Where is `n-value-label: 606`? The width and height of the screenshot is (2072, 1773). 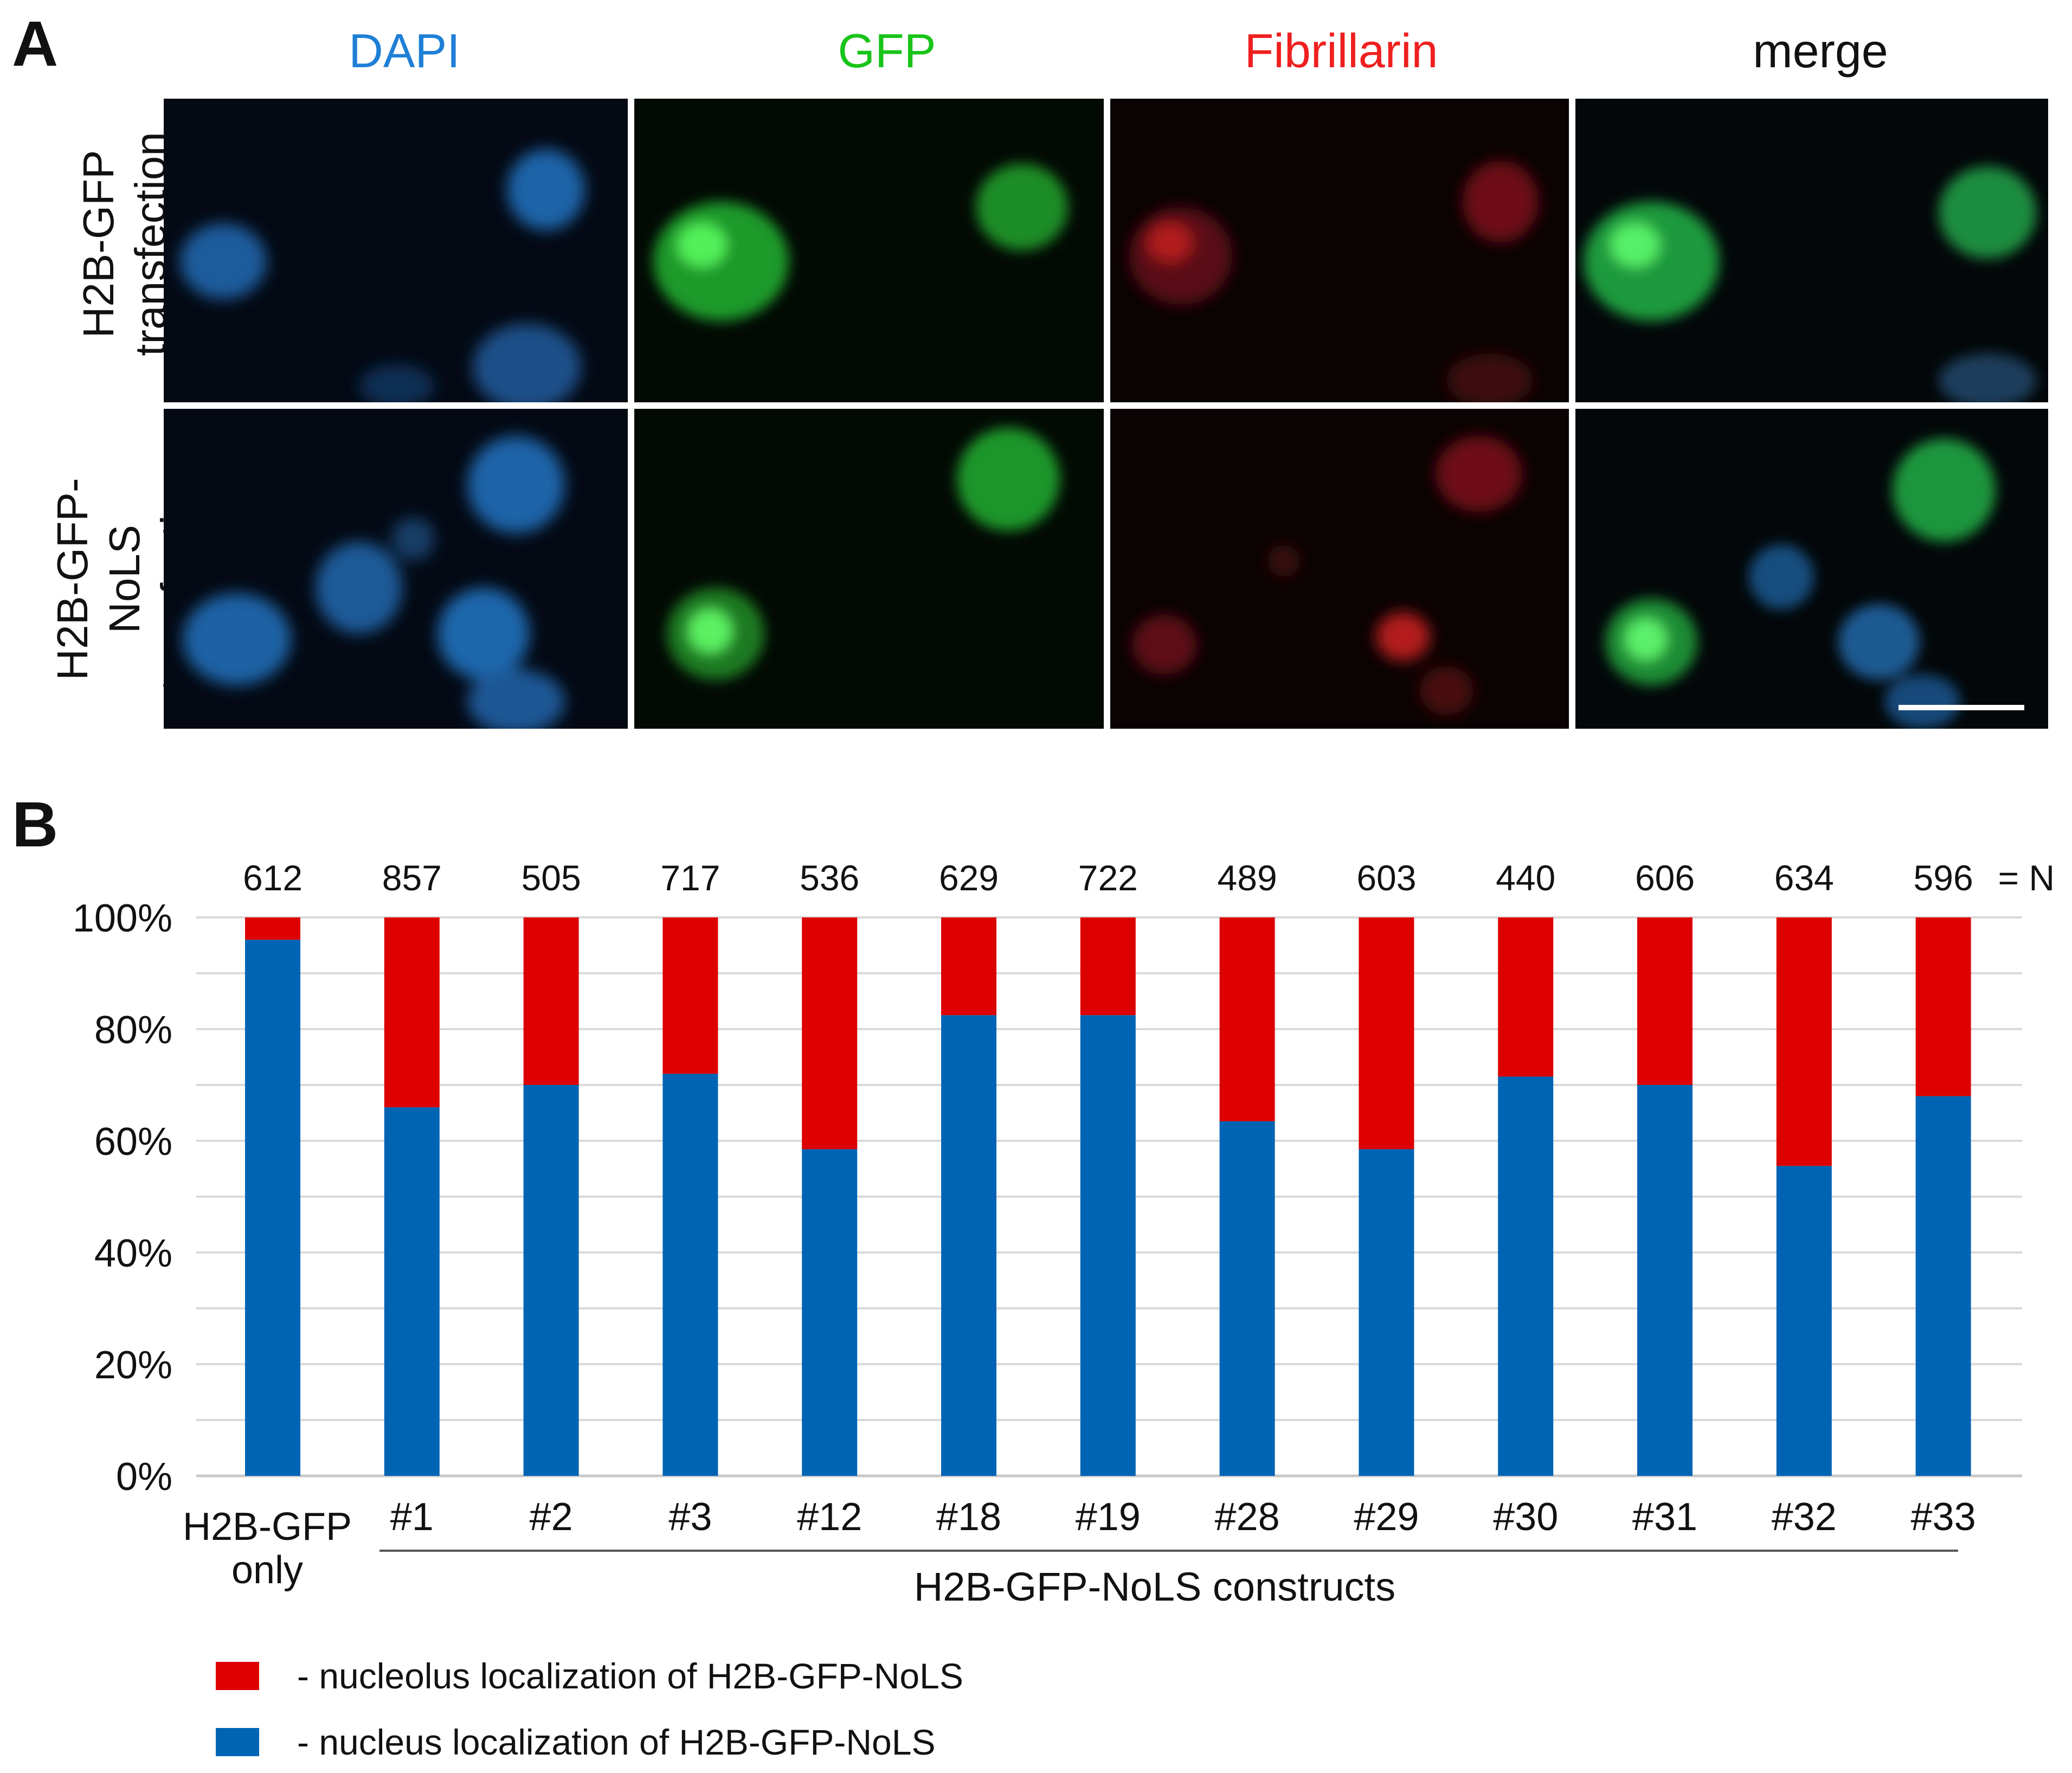
n-value-label: 606 is located at coordinates (1665, 878).